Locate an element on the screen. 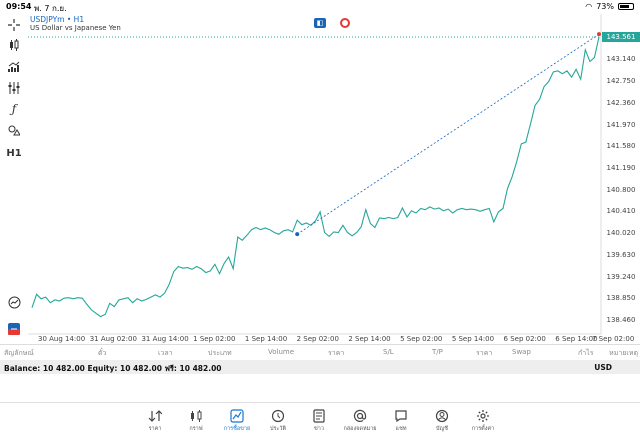  trades-column-header: Volume is located at coordinates (281, 352).